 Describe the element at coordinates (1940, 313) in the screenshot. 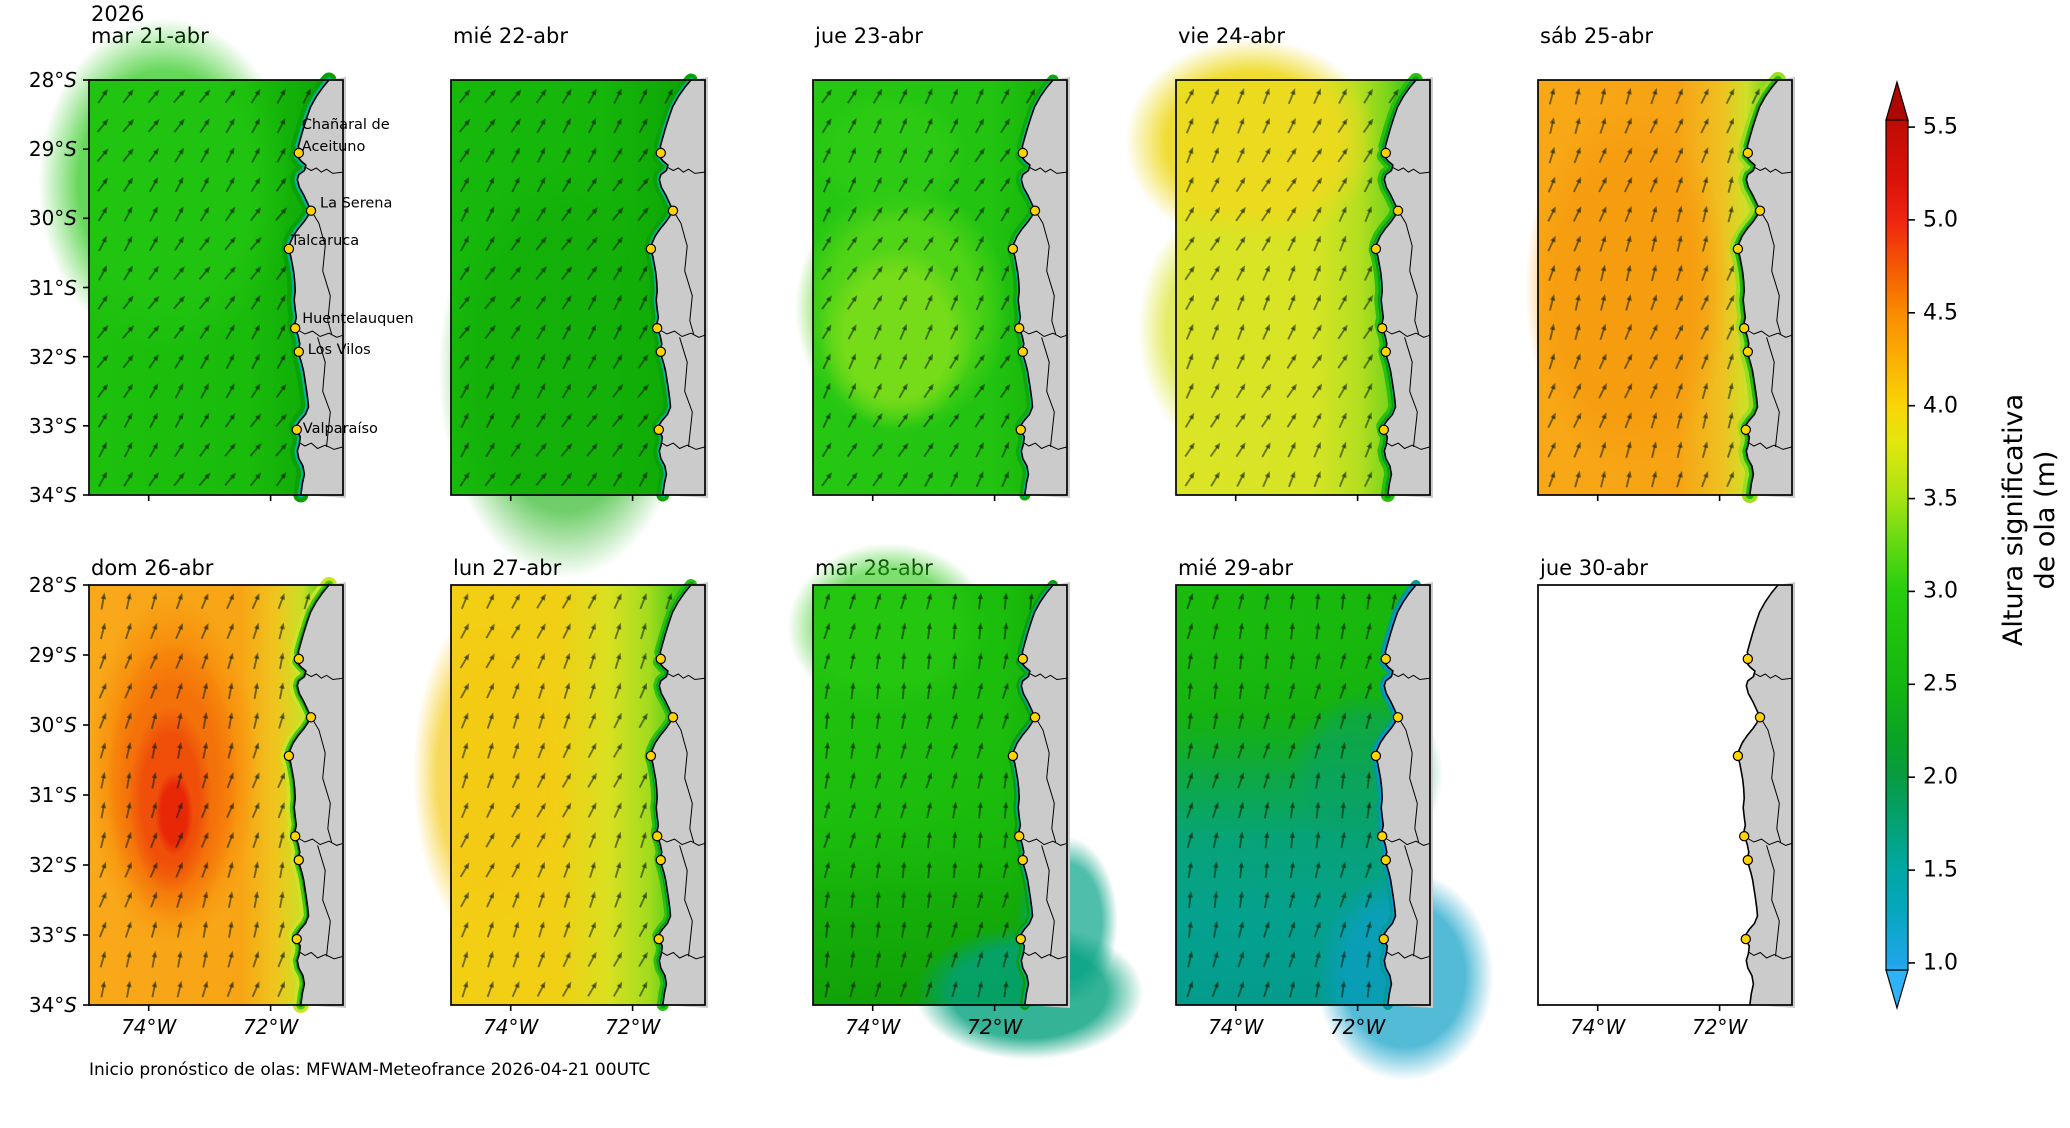

I see `colorbar-tick-label: 4.5` at that location.